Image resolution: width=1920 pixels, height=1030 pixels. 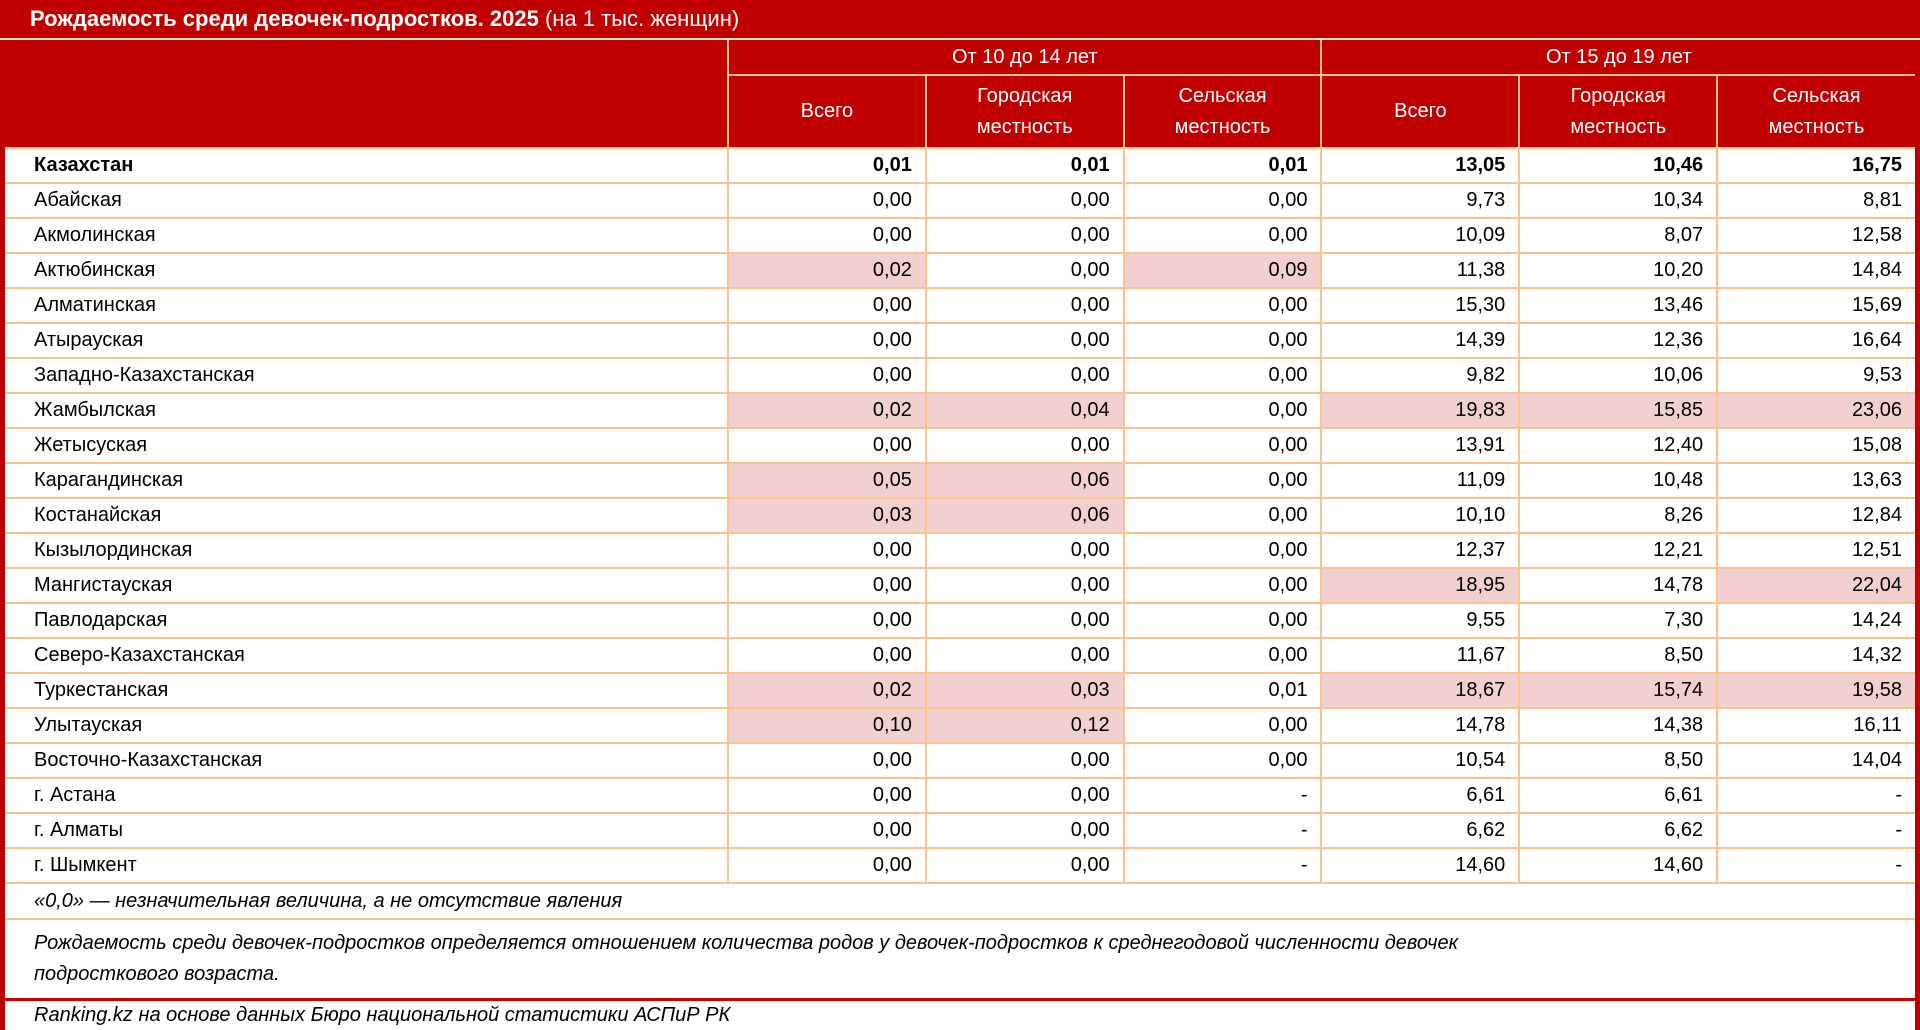 What do you see at coordinates (1420, 200) in the screenshot?
I see `value-cell: 9,73` at bounding box center [1420, 200].